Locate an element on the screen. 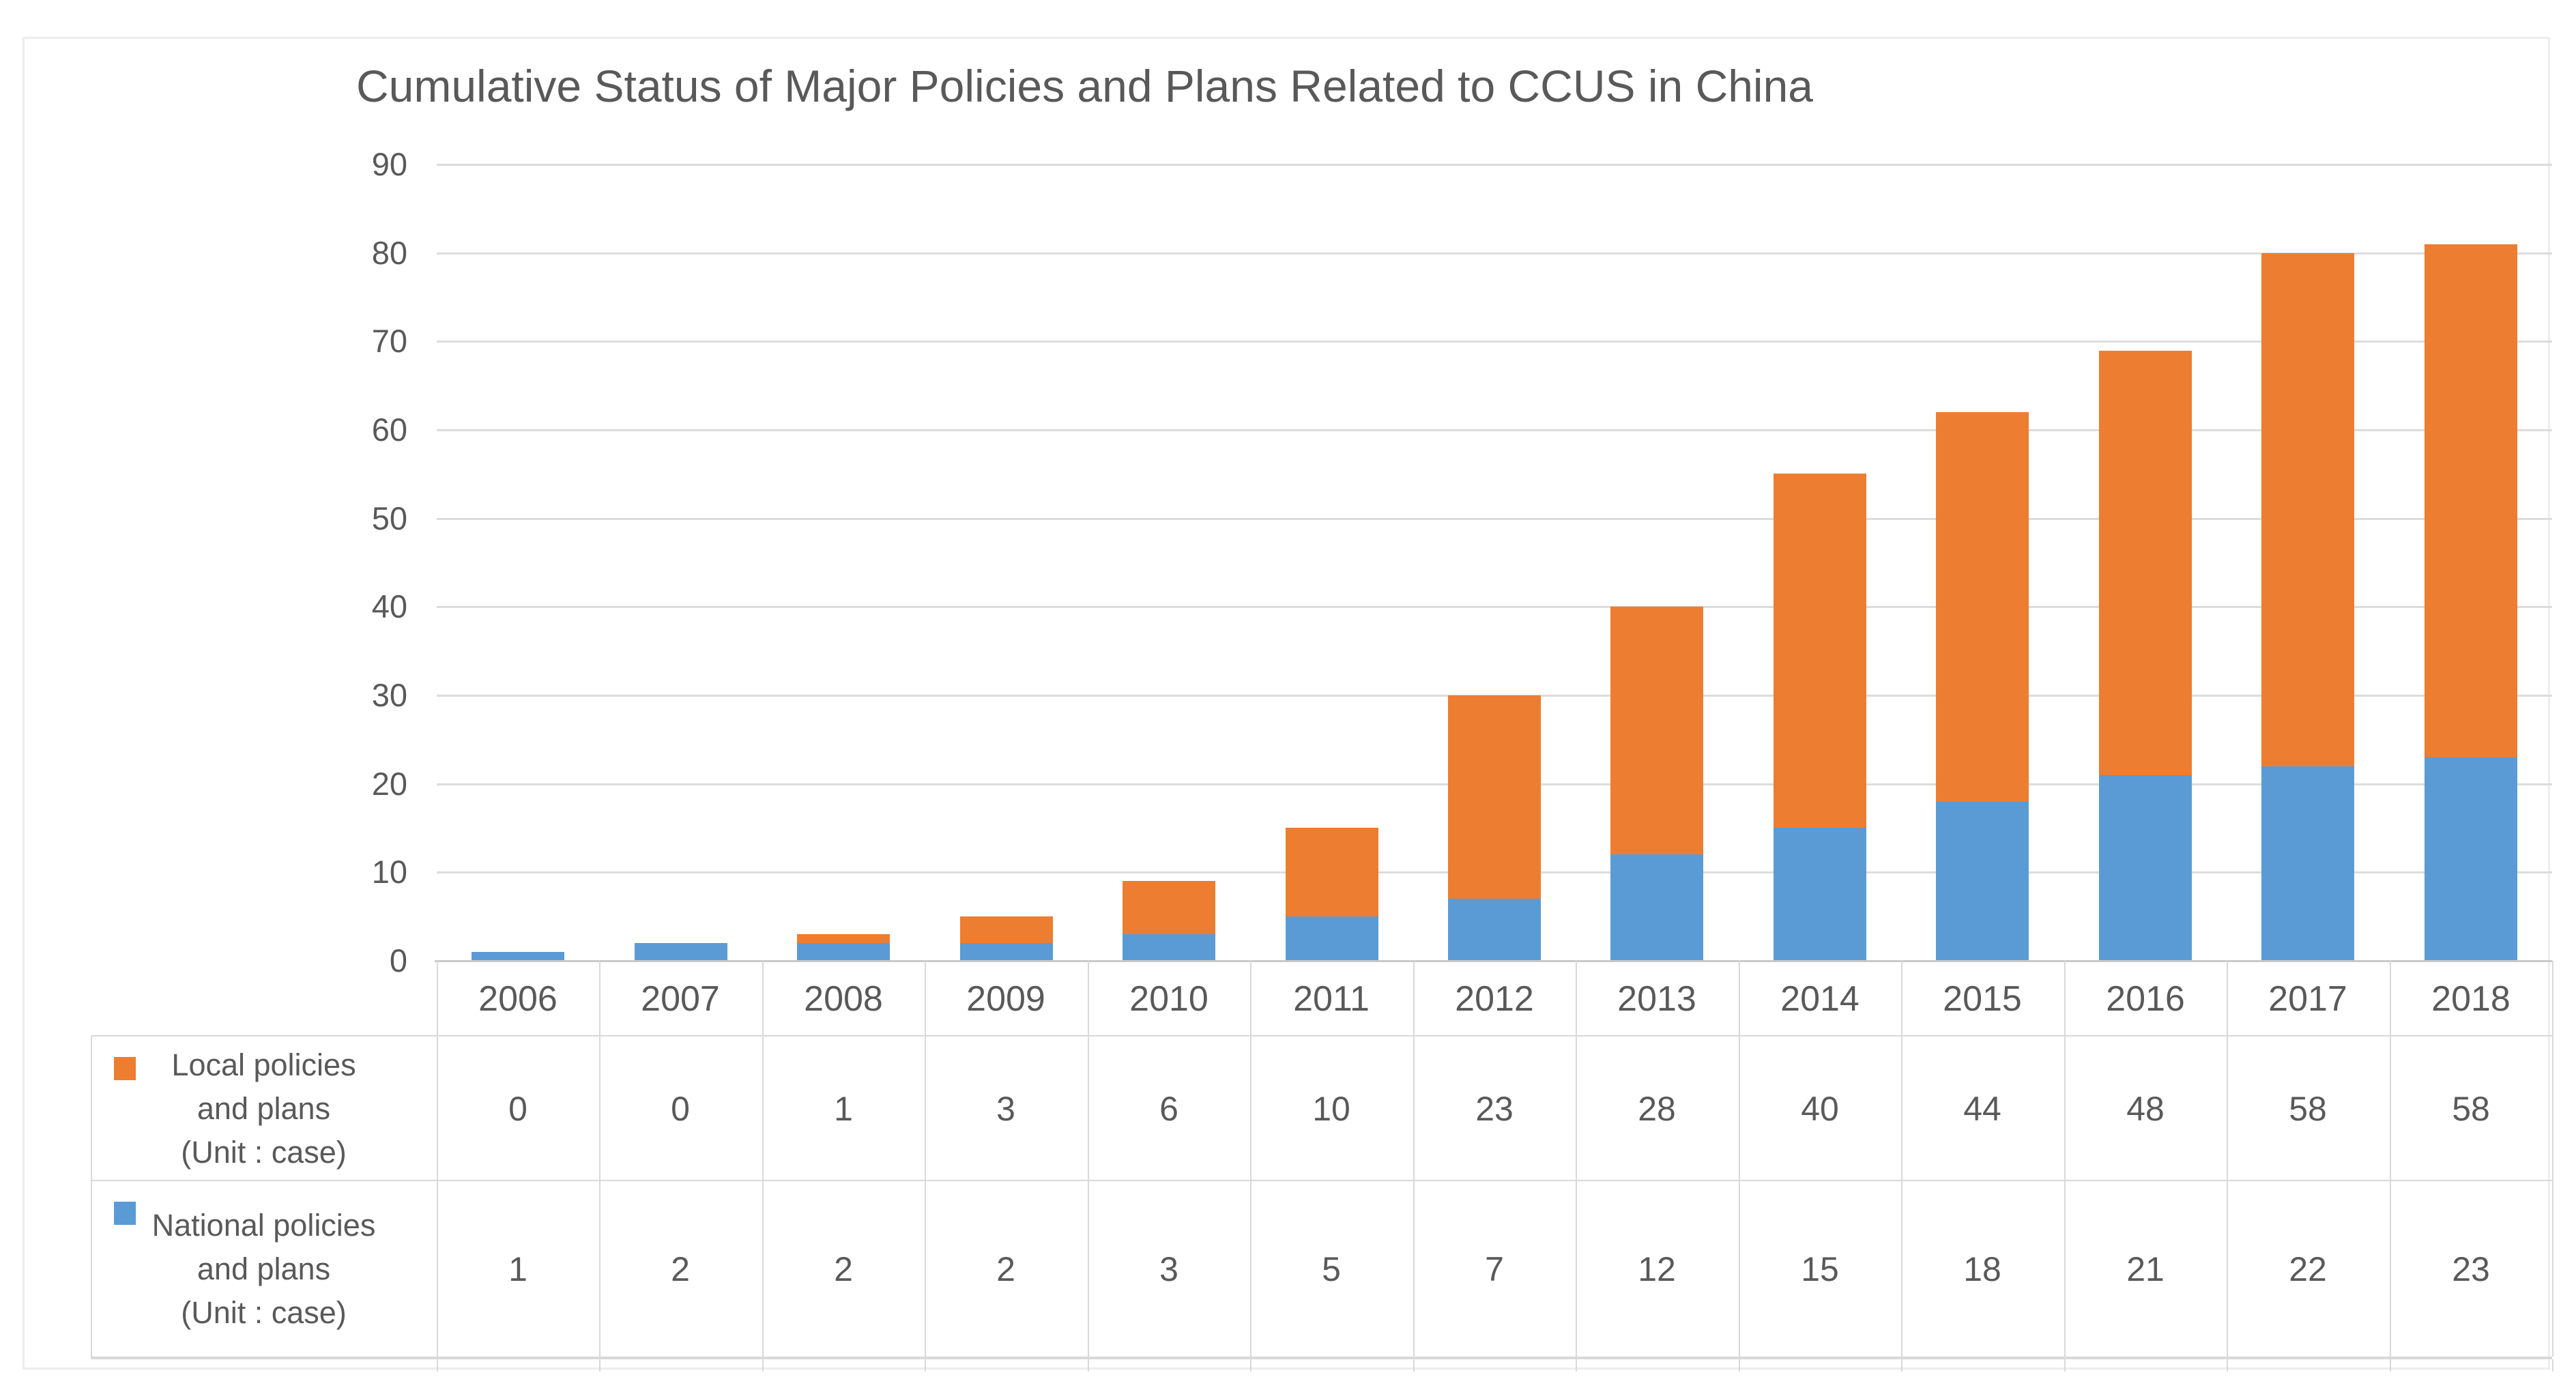 This screenshot has width=2576, height=1390. table-bottom-line is located at coordinates (1321, 1358).